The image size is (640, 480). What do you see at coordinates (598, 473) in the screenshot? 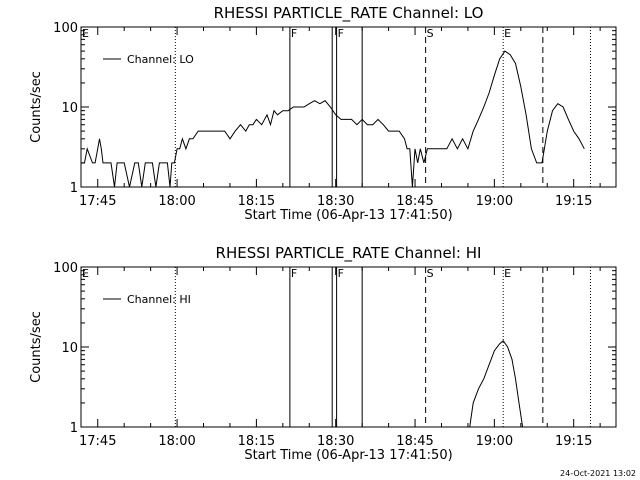
I see `timestamp: 24-Oct-2021 13:02` at bounding box center [598, 473].